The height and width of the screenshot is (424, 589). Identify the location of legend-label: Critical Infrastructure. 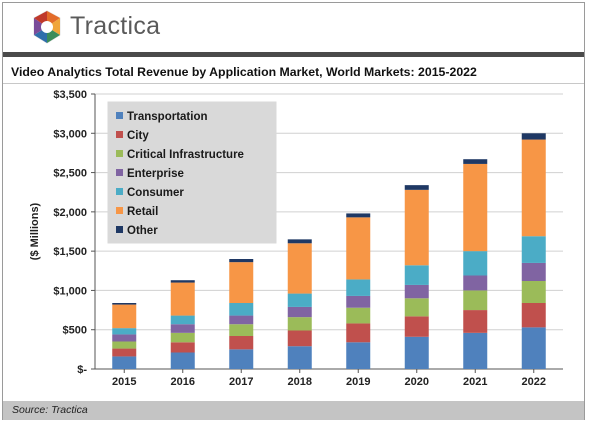
(185, 155).